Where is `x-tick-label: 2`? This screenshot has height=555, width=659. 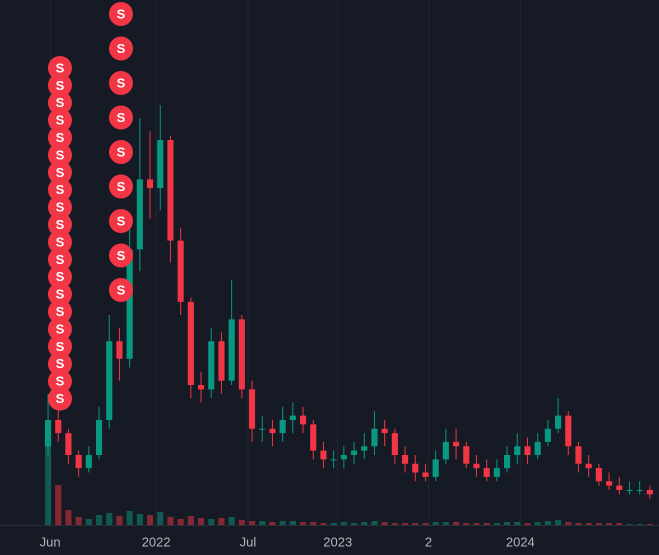 x-tick-label: 2 is located at coordinates (428, 541).